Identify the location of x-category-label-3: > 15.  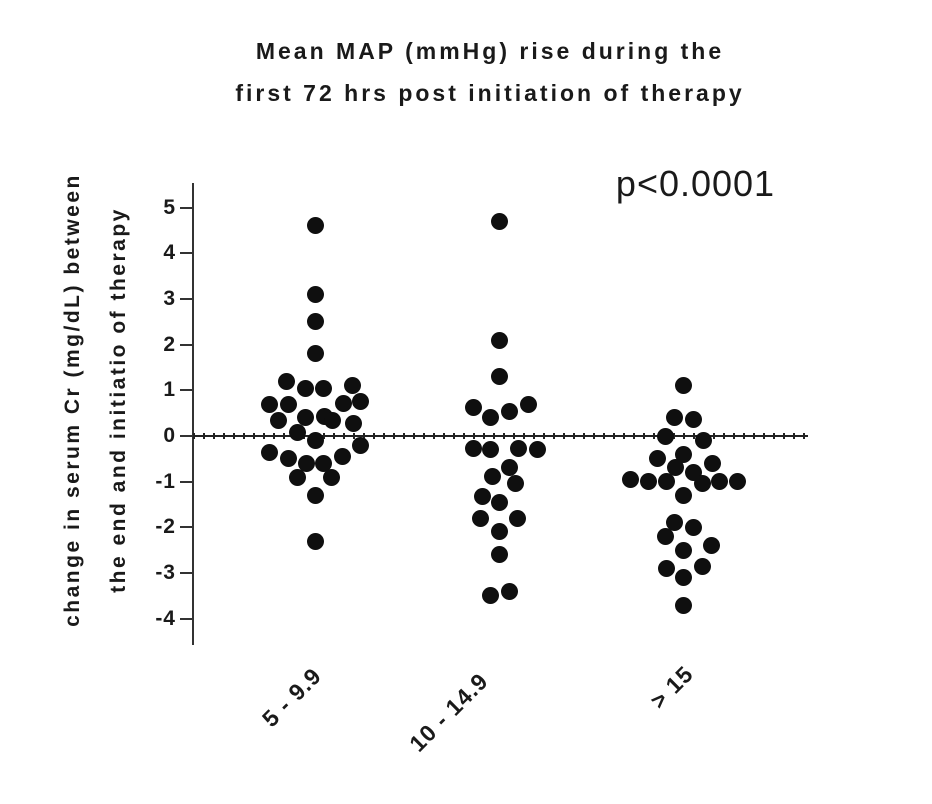
(671, 687).